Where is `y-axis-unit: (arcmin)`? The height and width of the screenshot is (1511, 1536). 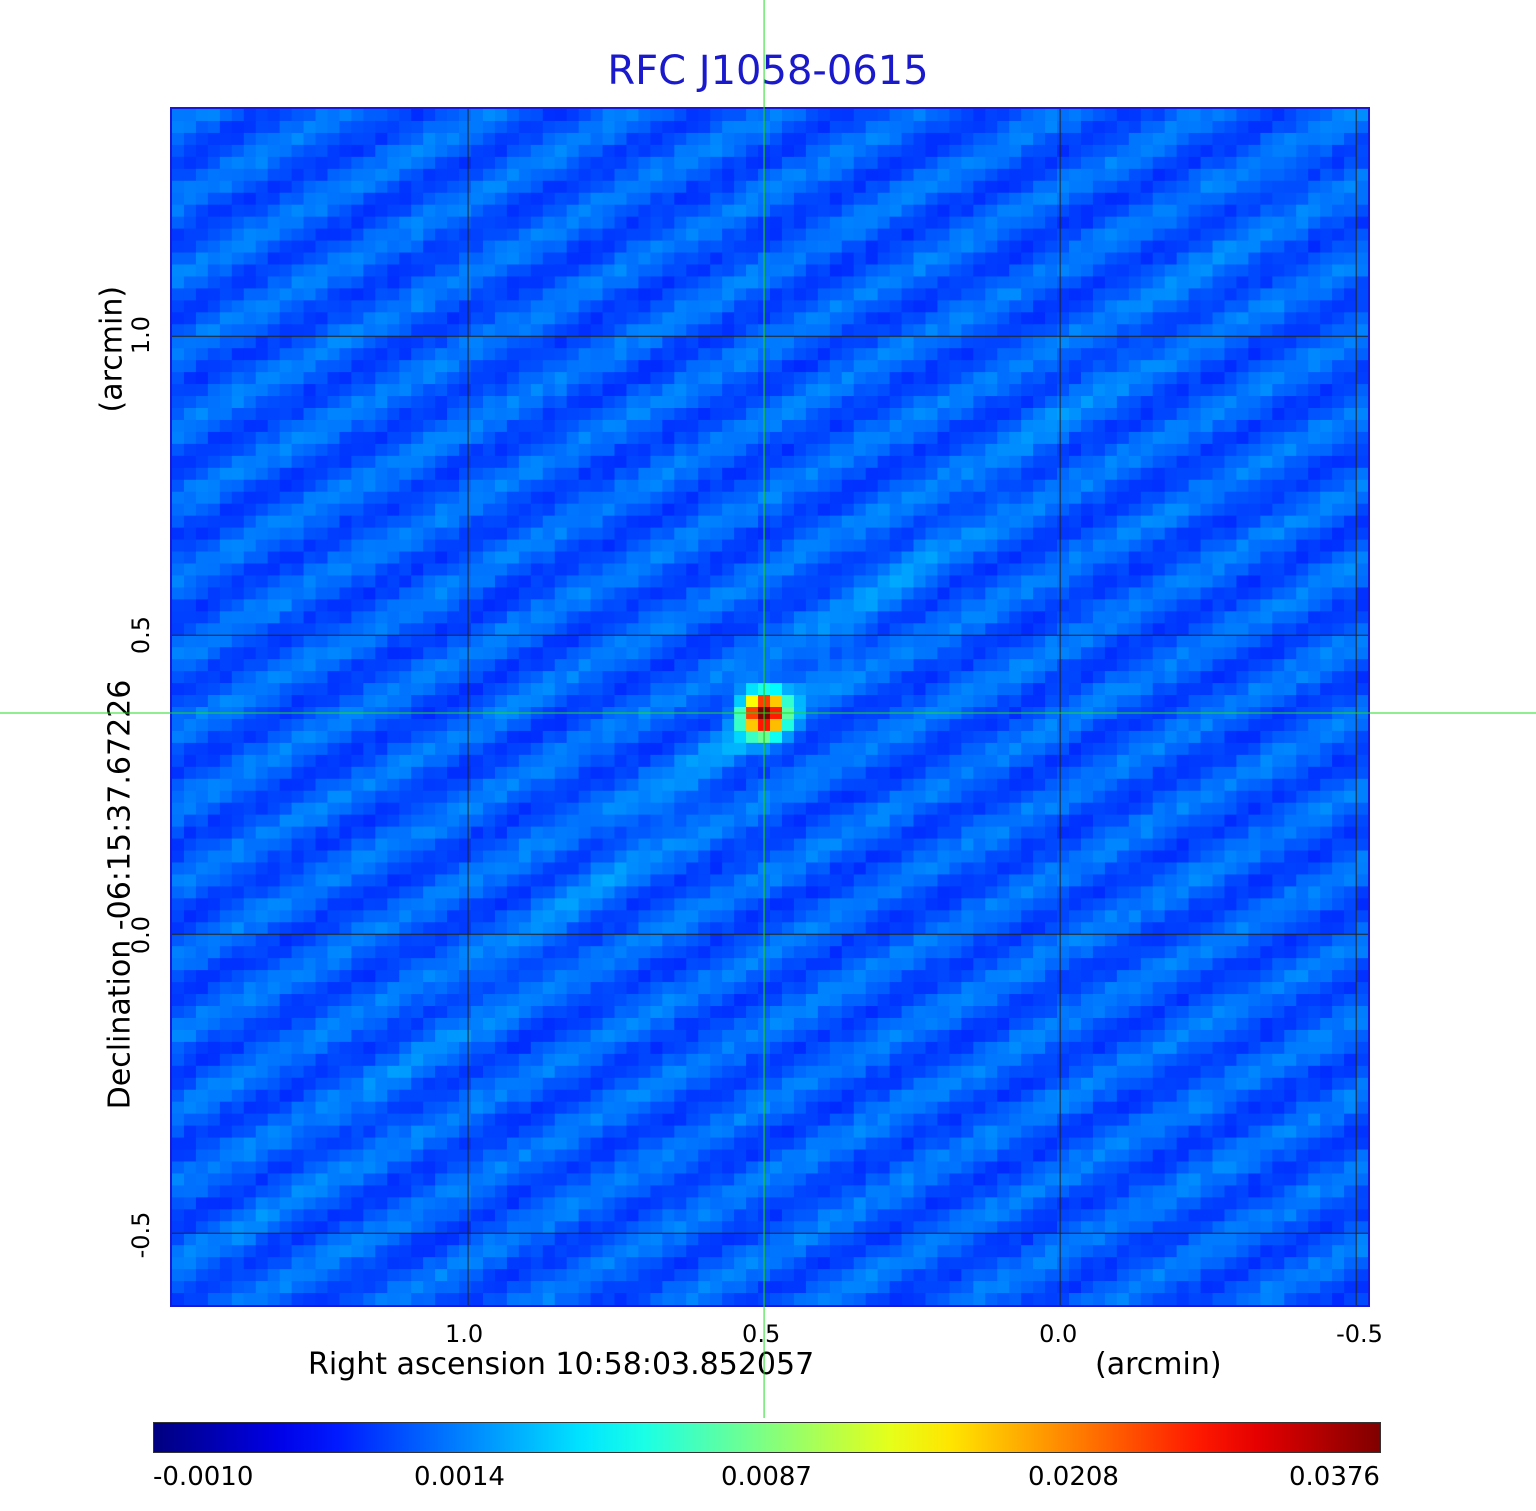
y-axis-unit: (arcmin) is located at coordinates (112, 349).